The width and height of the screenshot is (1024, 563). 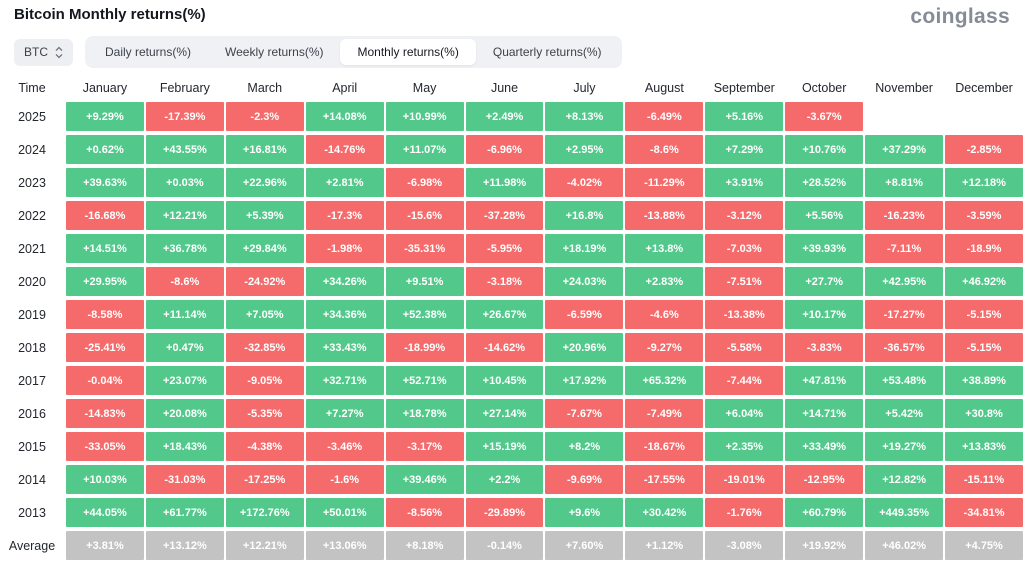 I want to click on return-cell: -5.95%, so click(x=504, y=248).